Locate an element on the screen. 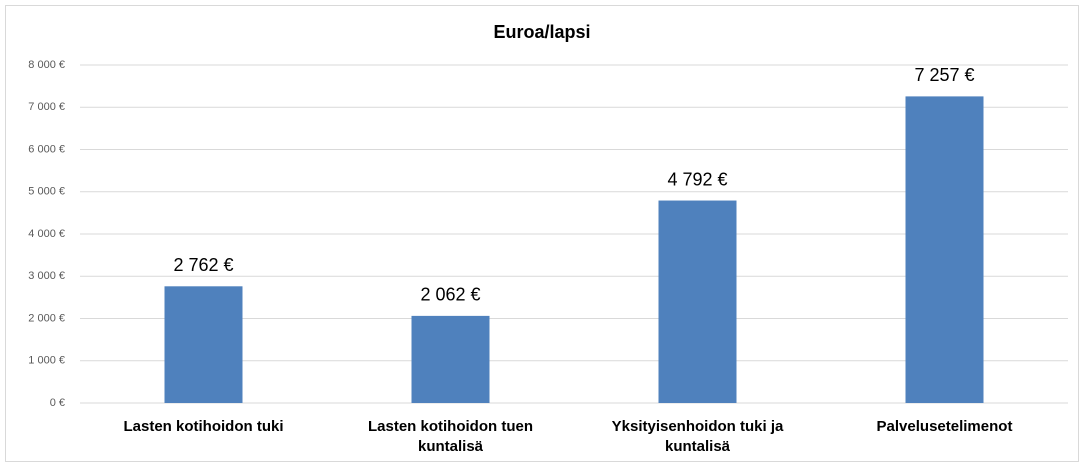 Image resolution: width=1085 pixels, height=468 pixels. y-tick-label: 5 000 € is located at coordinates (46, 192).